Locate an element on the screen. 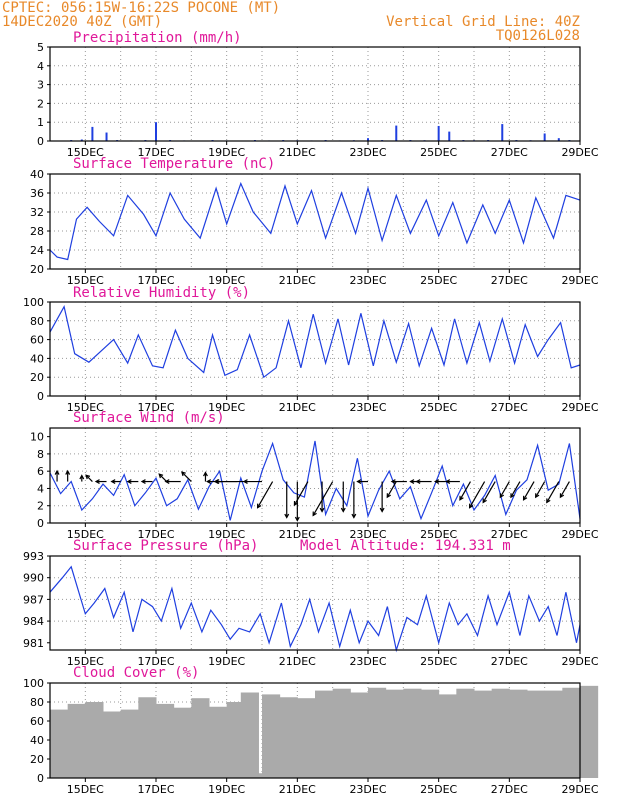  y-tick-label: 2 is located at coordinates (40, 506).